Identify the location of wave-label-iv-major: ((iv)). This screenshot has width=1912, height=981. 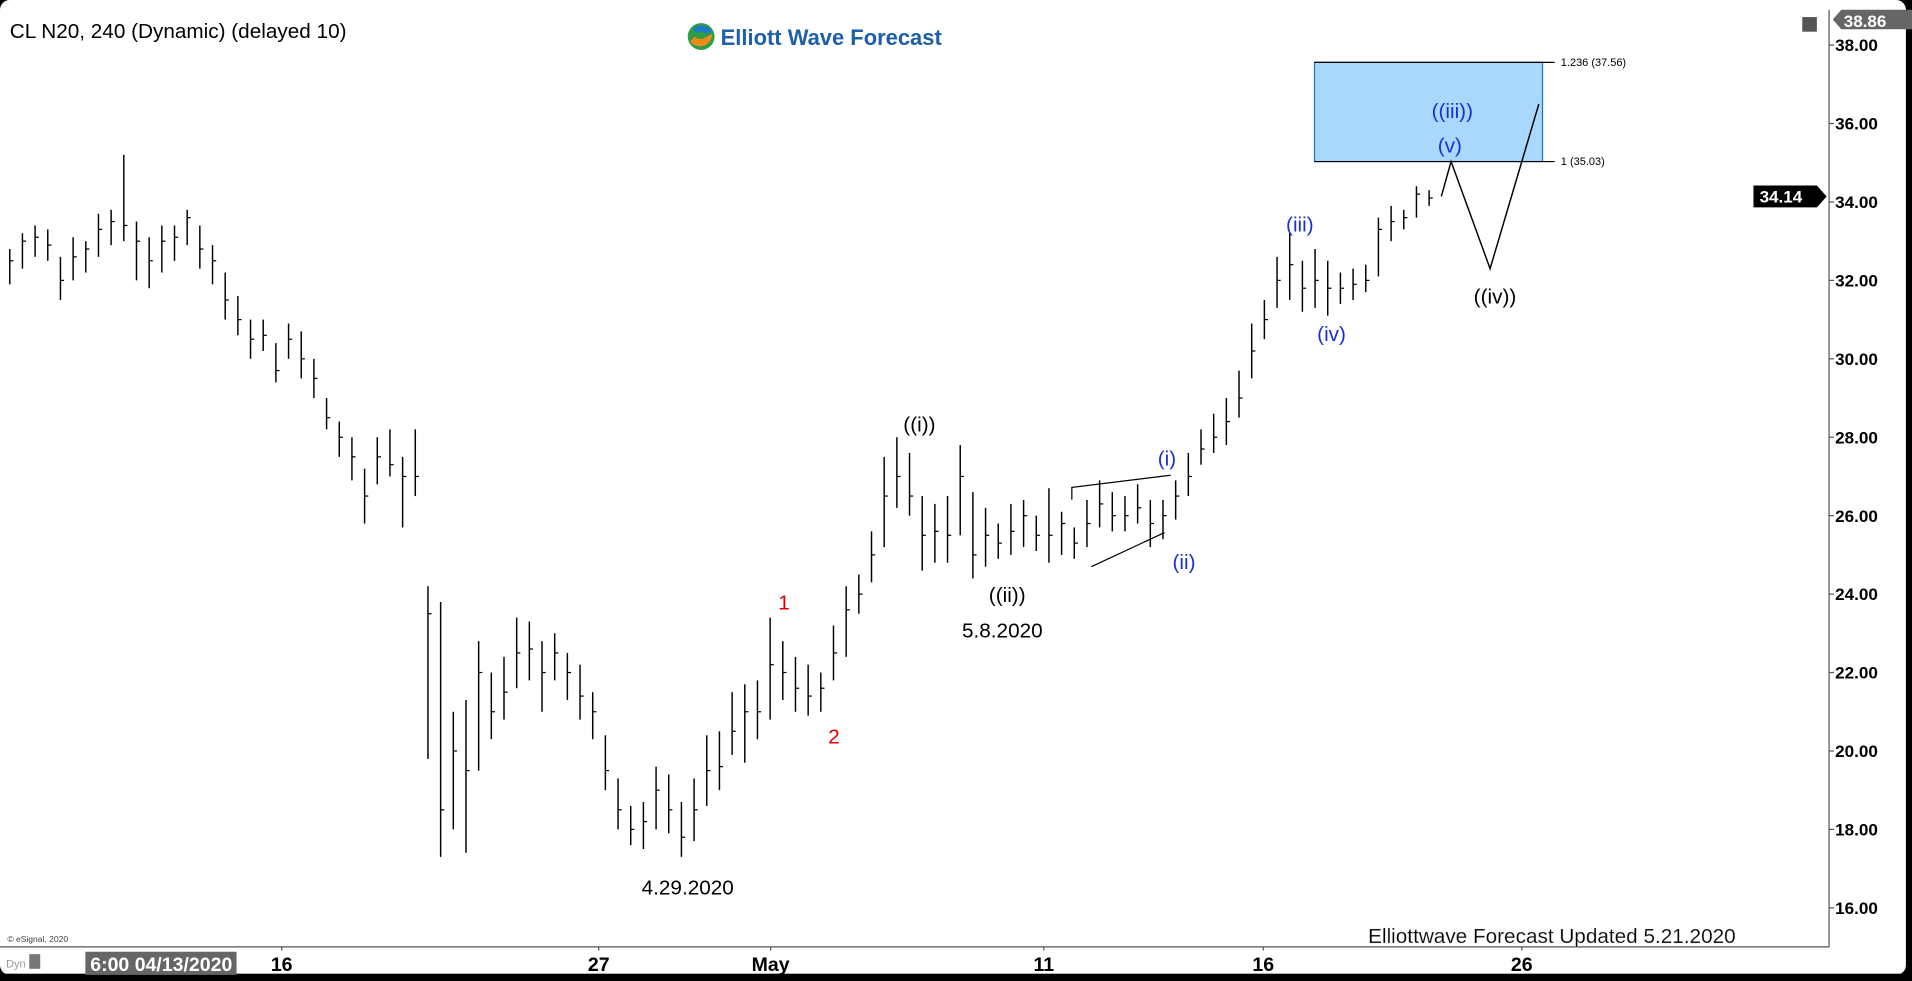
(1495, 296).